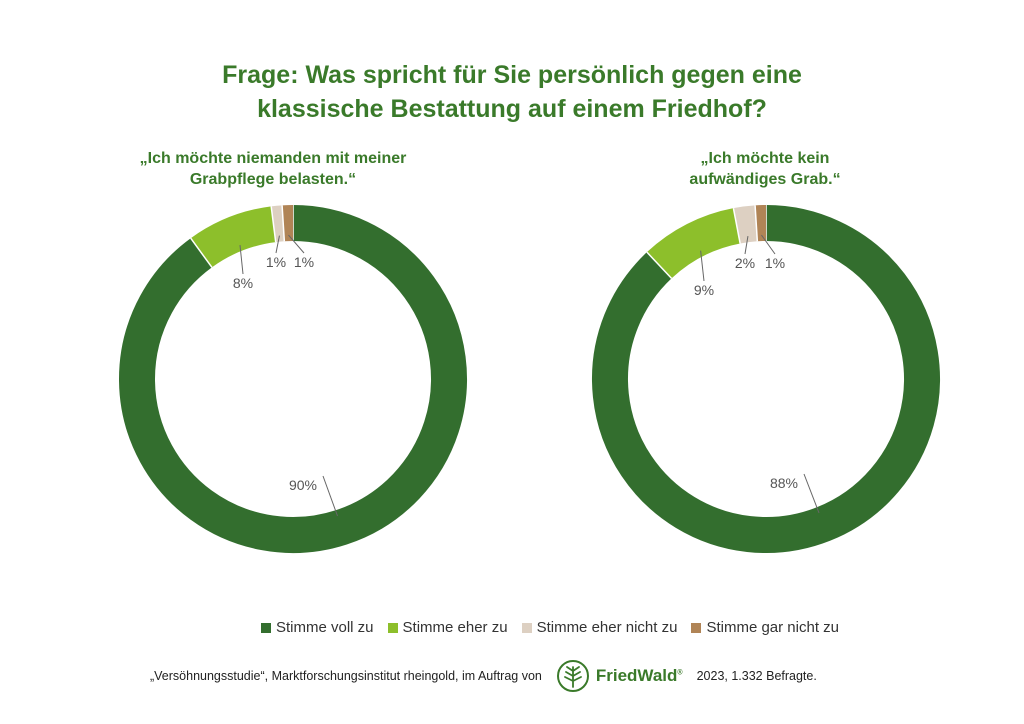 Image resolution: width=1024 pixels, height=724 pixels. I want to click on legend-item-eher-zu: Stimme eher zu, so click(447, 627).